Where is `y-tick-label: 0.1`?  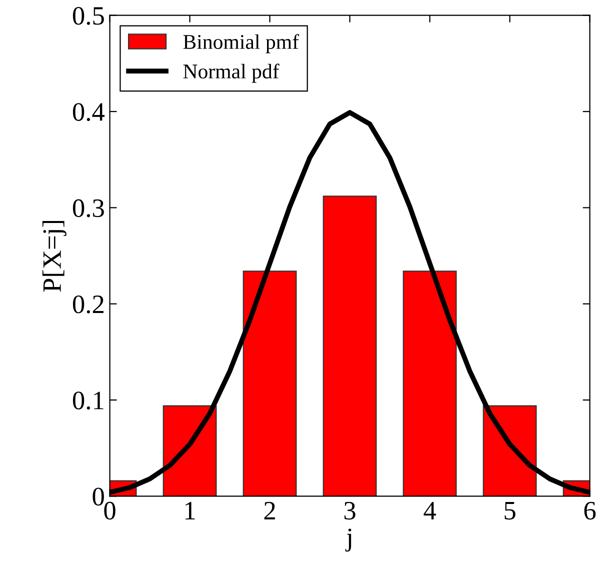 y-tick-label: 0.1 is located at coordinates (88, 401).